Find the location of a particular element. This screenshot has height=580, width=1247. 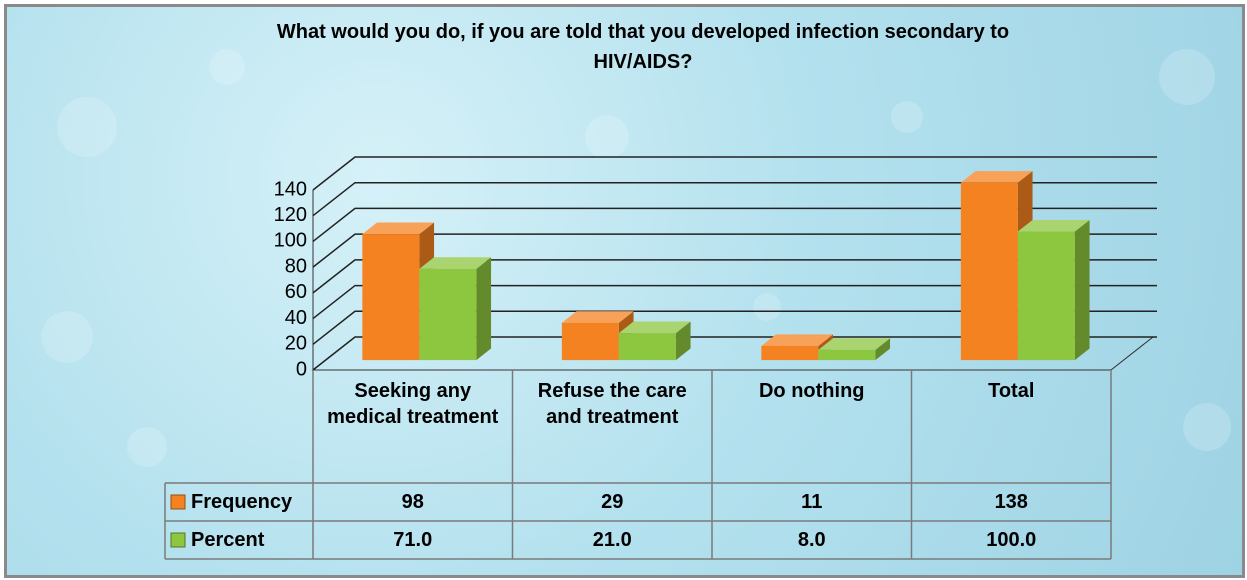

y-tick-label: 140 is located at coordinates (290, 189).